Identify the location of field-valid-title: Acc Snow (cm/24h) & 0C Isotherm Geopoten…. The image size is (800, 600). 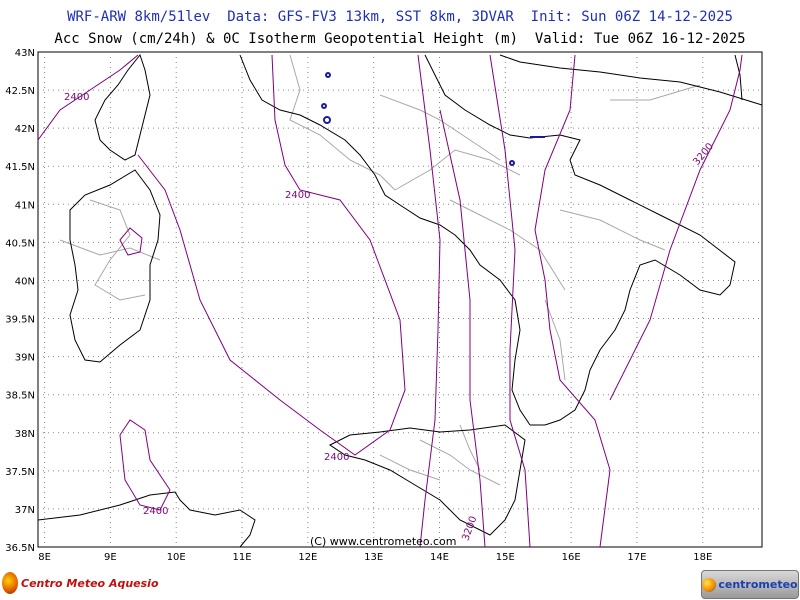
(400, 39).